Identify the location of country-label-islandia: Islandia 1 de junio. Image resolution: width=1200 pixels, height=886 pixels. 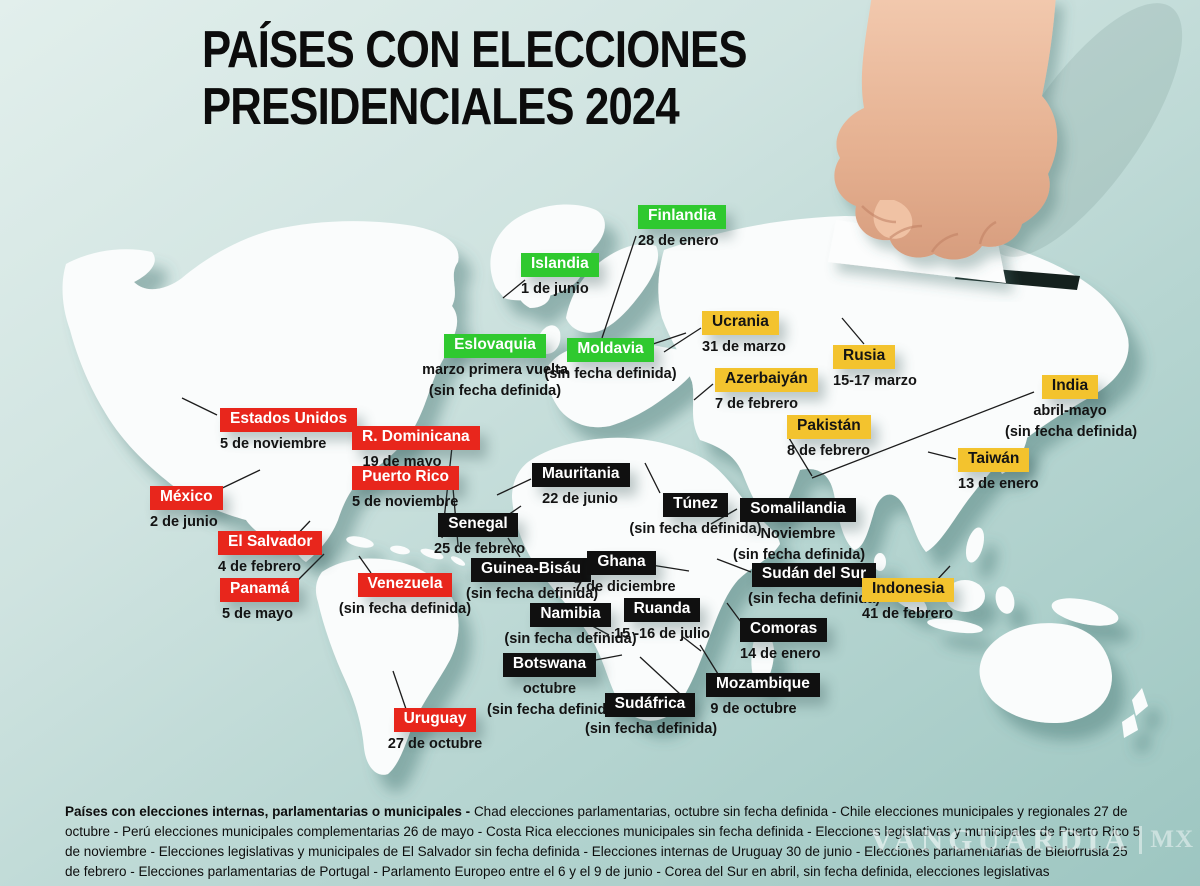
(560, 275).